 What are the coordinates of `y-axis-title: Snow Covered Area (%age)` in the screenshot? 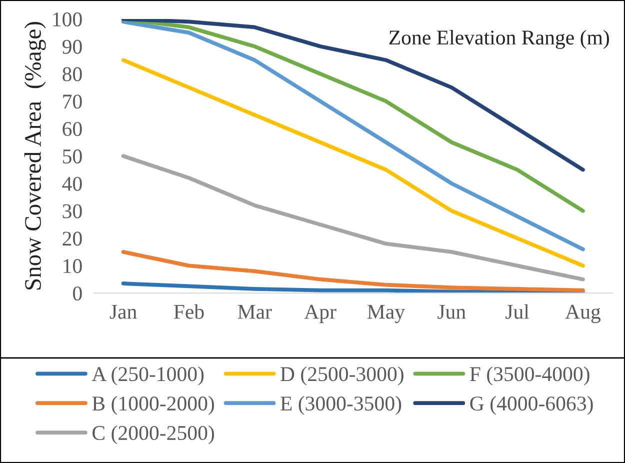 It's located at (35, 156).